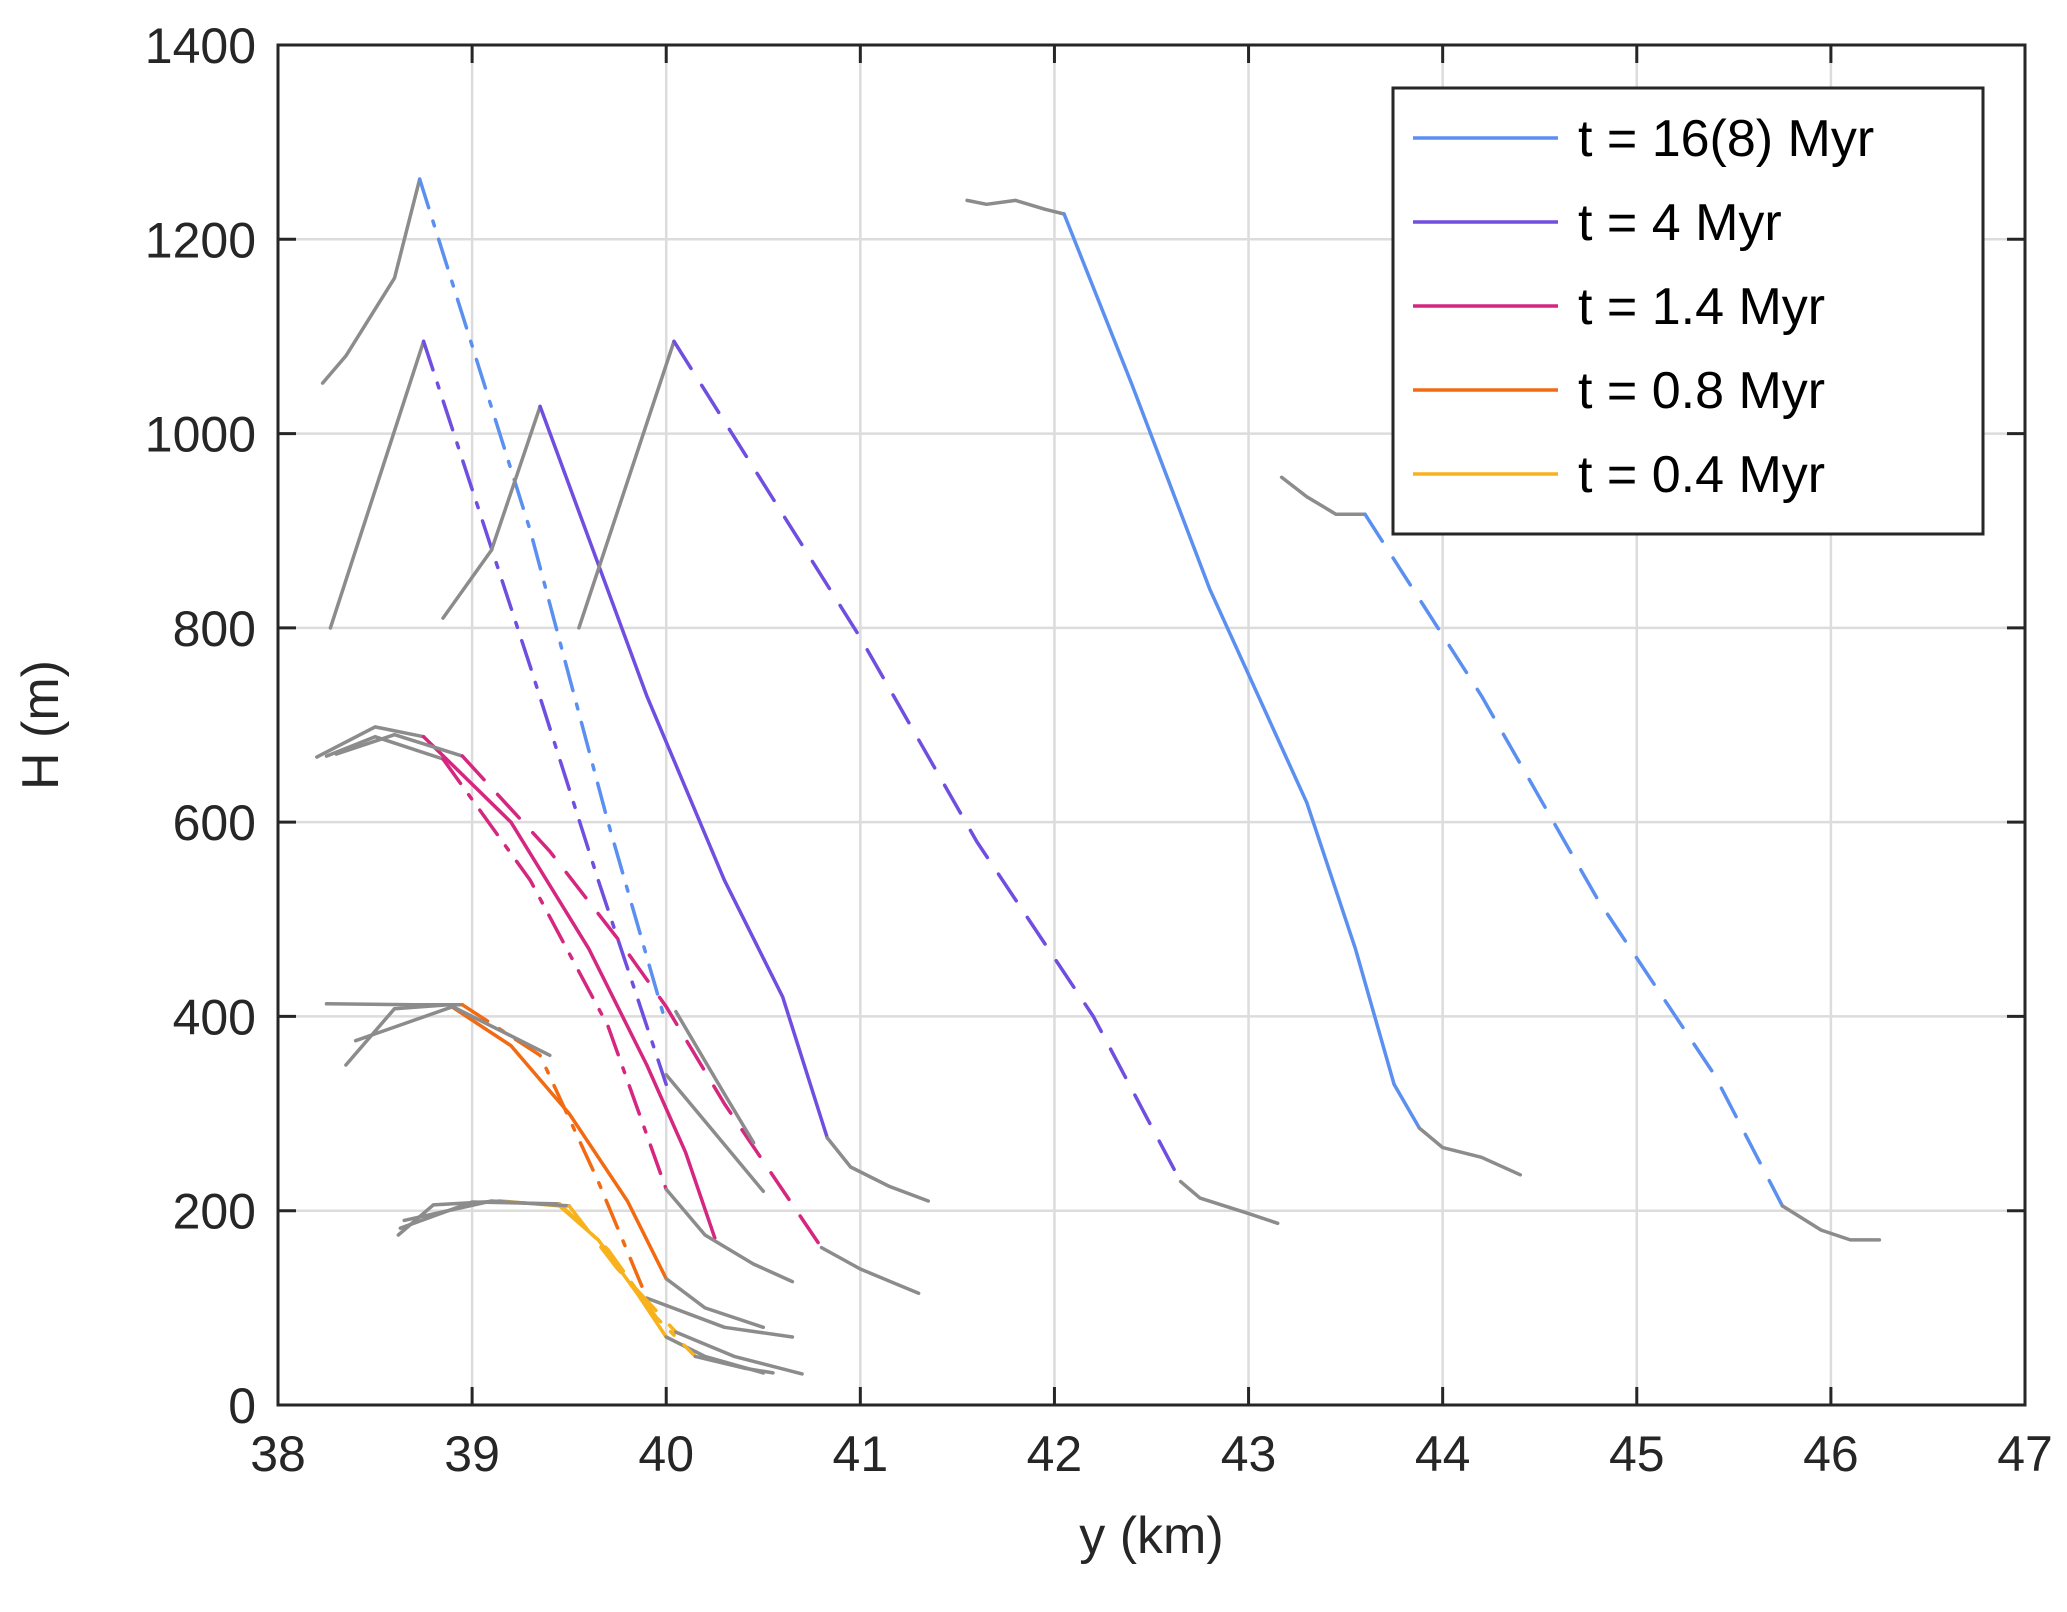 The image size is (2067, 1612). I want to click on y-tick-label: 400, so click(214, 1017).